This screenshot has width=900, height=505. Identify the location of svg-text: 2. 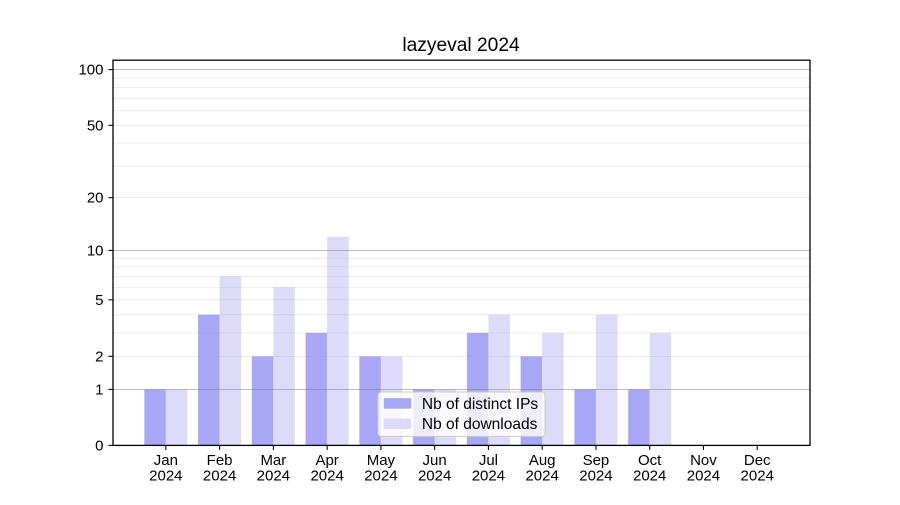
(99, 356).